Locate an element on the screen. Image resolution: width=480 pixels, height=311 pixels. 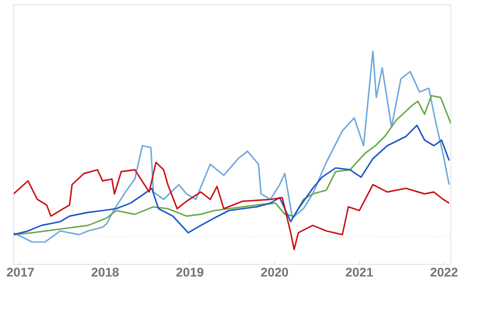
x-tick-label: 2018 is located at coordinates (105, 272).